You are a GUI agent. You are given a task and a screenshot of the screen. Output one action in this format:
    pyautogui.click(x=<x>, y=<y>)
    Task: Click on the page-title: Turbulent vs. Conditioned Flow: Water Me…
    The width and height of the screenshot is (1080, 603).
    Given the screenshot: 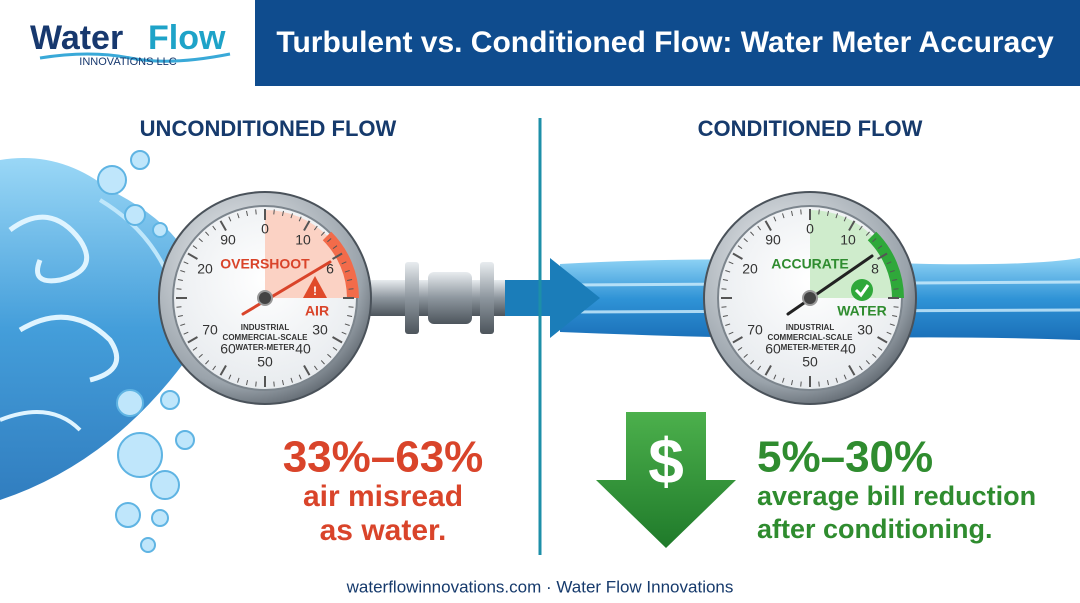 What is the action you would take?
    pyautogui.click(x=665, y=42)
    